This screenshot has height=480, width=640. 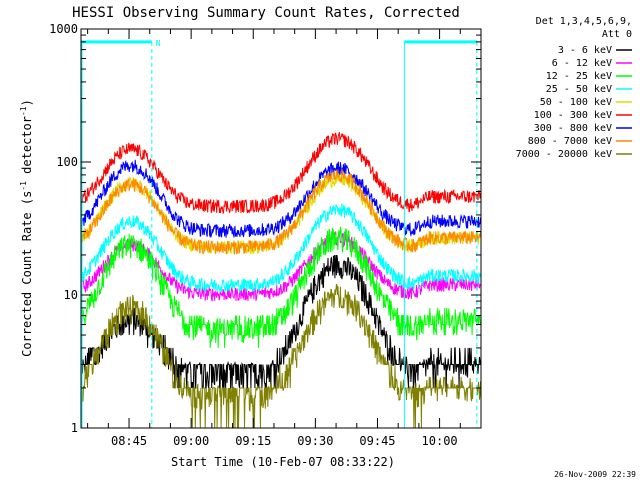 I want to click on legend-label-6: 100 - 300 keV, so click(x=573, y=115).